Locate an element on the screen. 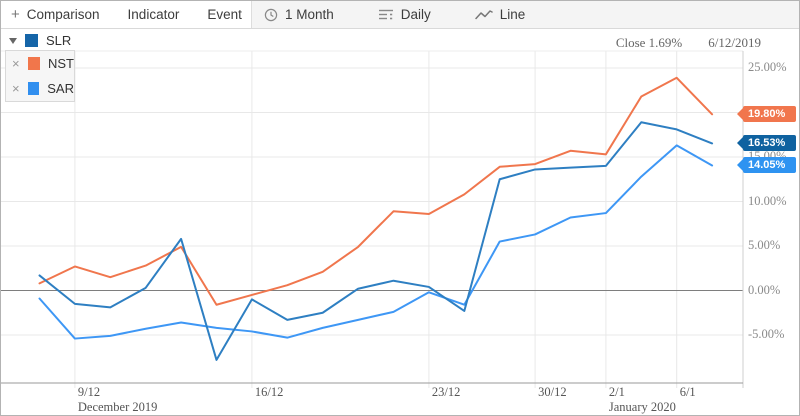 Image resolution: width=800 pixels, height=416 pixels. event-label: Event is located at coordinates (224, 14).